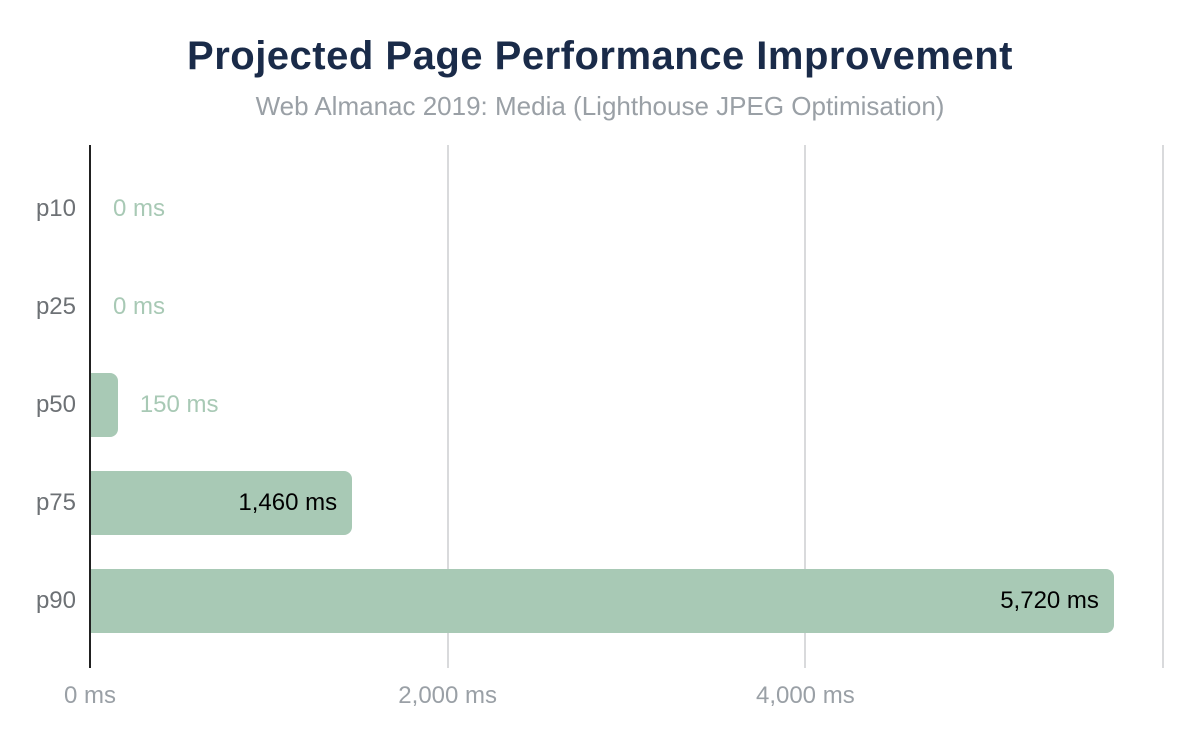 The width and height of the screenshot is (1200, 742). What do you see at coordinates (288, 502) in the screenshot?
I see `value-label-p75: 1,460 ms` at bounding box center [288, 502].